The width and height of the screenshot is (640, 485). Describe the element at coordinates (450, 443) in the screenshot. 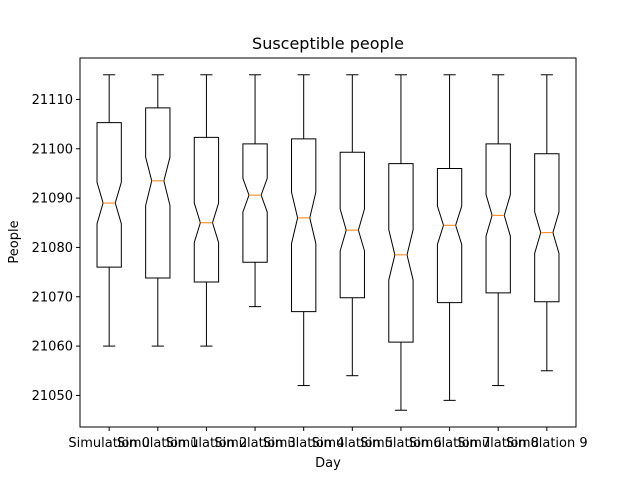

I see `x-tick-label: Simulation 7` at that location.